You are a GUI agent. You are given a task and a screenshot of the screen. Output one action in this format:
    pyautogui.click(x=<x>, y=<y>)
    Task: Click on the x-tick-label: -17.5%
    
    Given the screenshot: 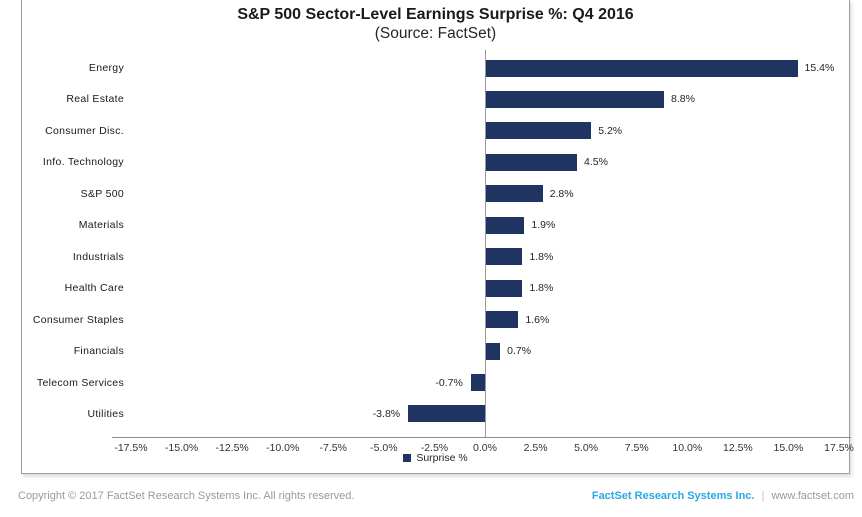 What is the action you would take?
    pyautogui.click(x=131, y=448)
    